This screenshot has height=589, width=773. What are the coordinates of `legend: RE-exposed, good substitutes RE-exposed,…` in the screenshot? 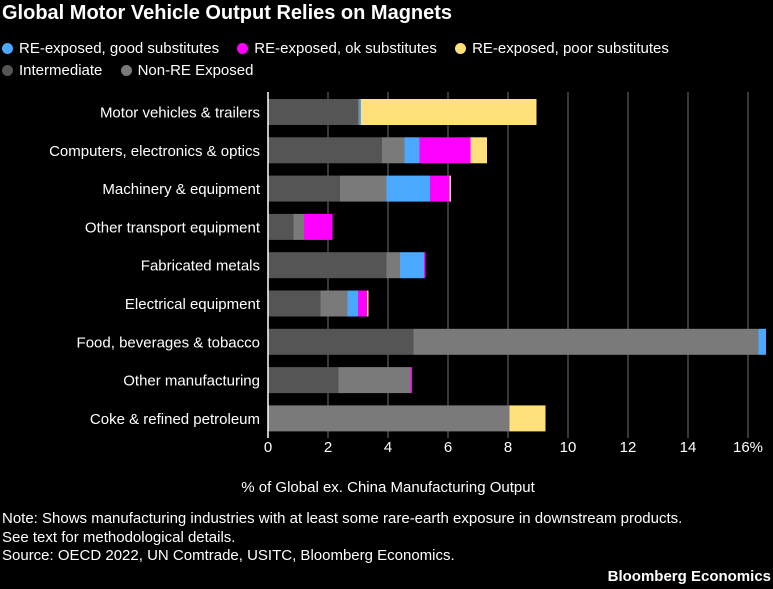 It's located at (387, 60).